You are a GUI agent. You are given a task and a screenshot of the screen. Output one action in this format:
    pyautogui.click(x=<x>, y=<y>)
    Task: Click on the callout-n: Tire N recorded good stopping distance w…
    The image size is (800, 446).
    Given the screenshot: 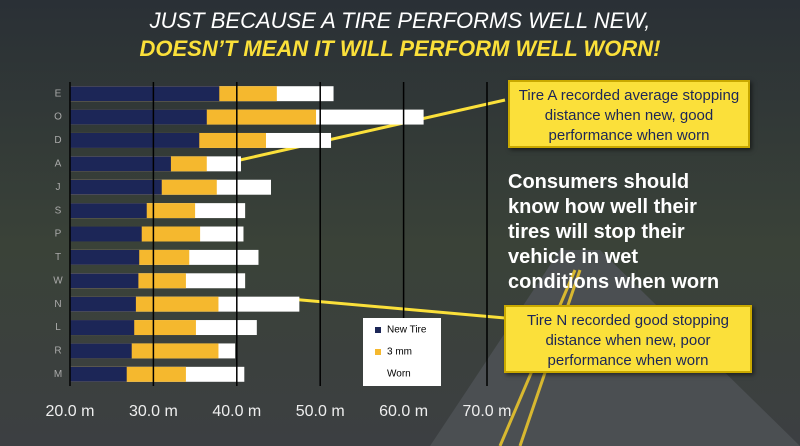 What is the action you would take?
    pyautogui.click(x=628, y=339)
    